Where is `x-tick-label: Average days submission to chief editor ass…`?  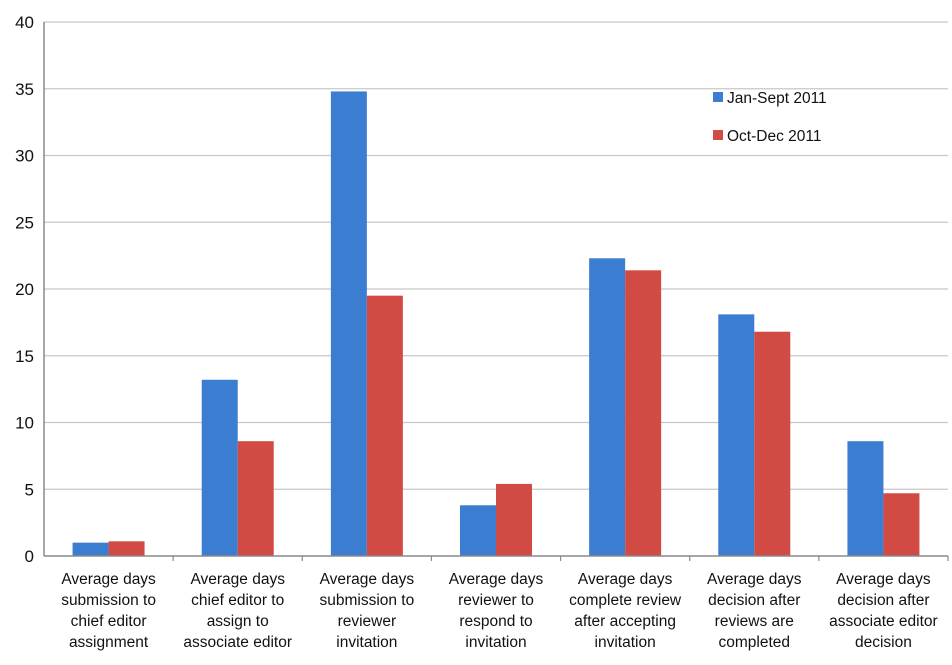 x-tick-label: Average days submission to chief editor ass… is located at coordinates (108, 611).